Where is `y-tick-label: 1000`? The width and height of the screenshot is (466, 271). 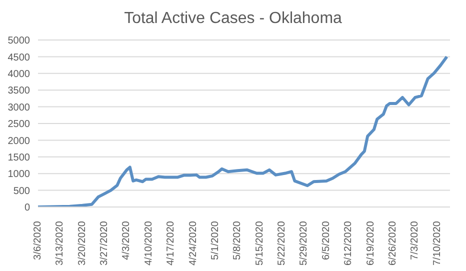 y-tick-label: 1000 is located at coordinates (19, 174).